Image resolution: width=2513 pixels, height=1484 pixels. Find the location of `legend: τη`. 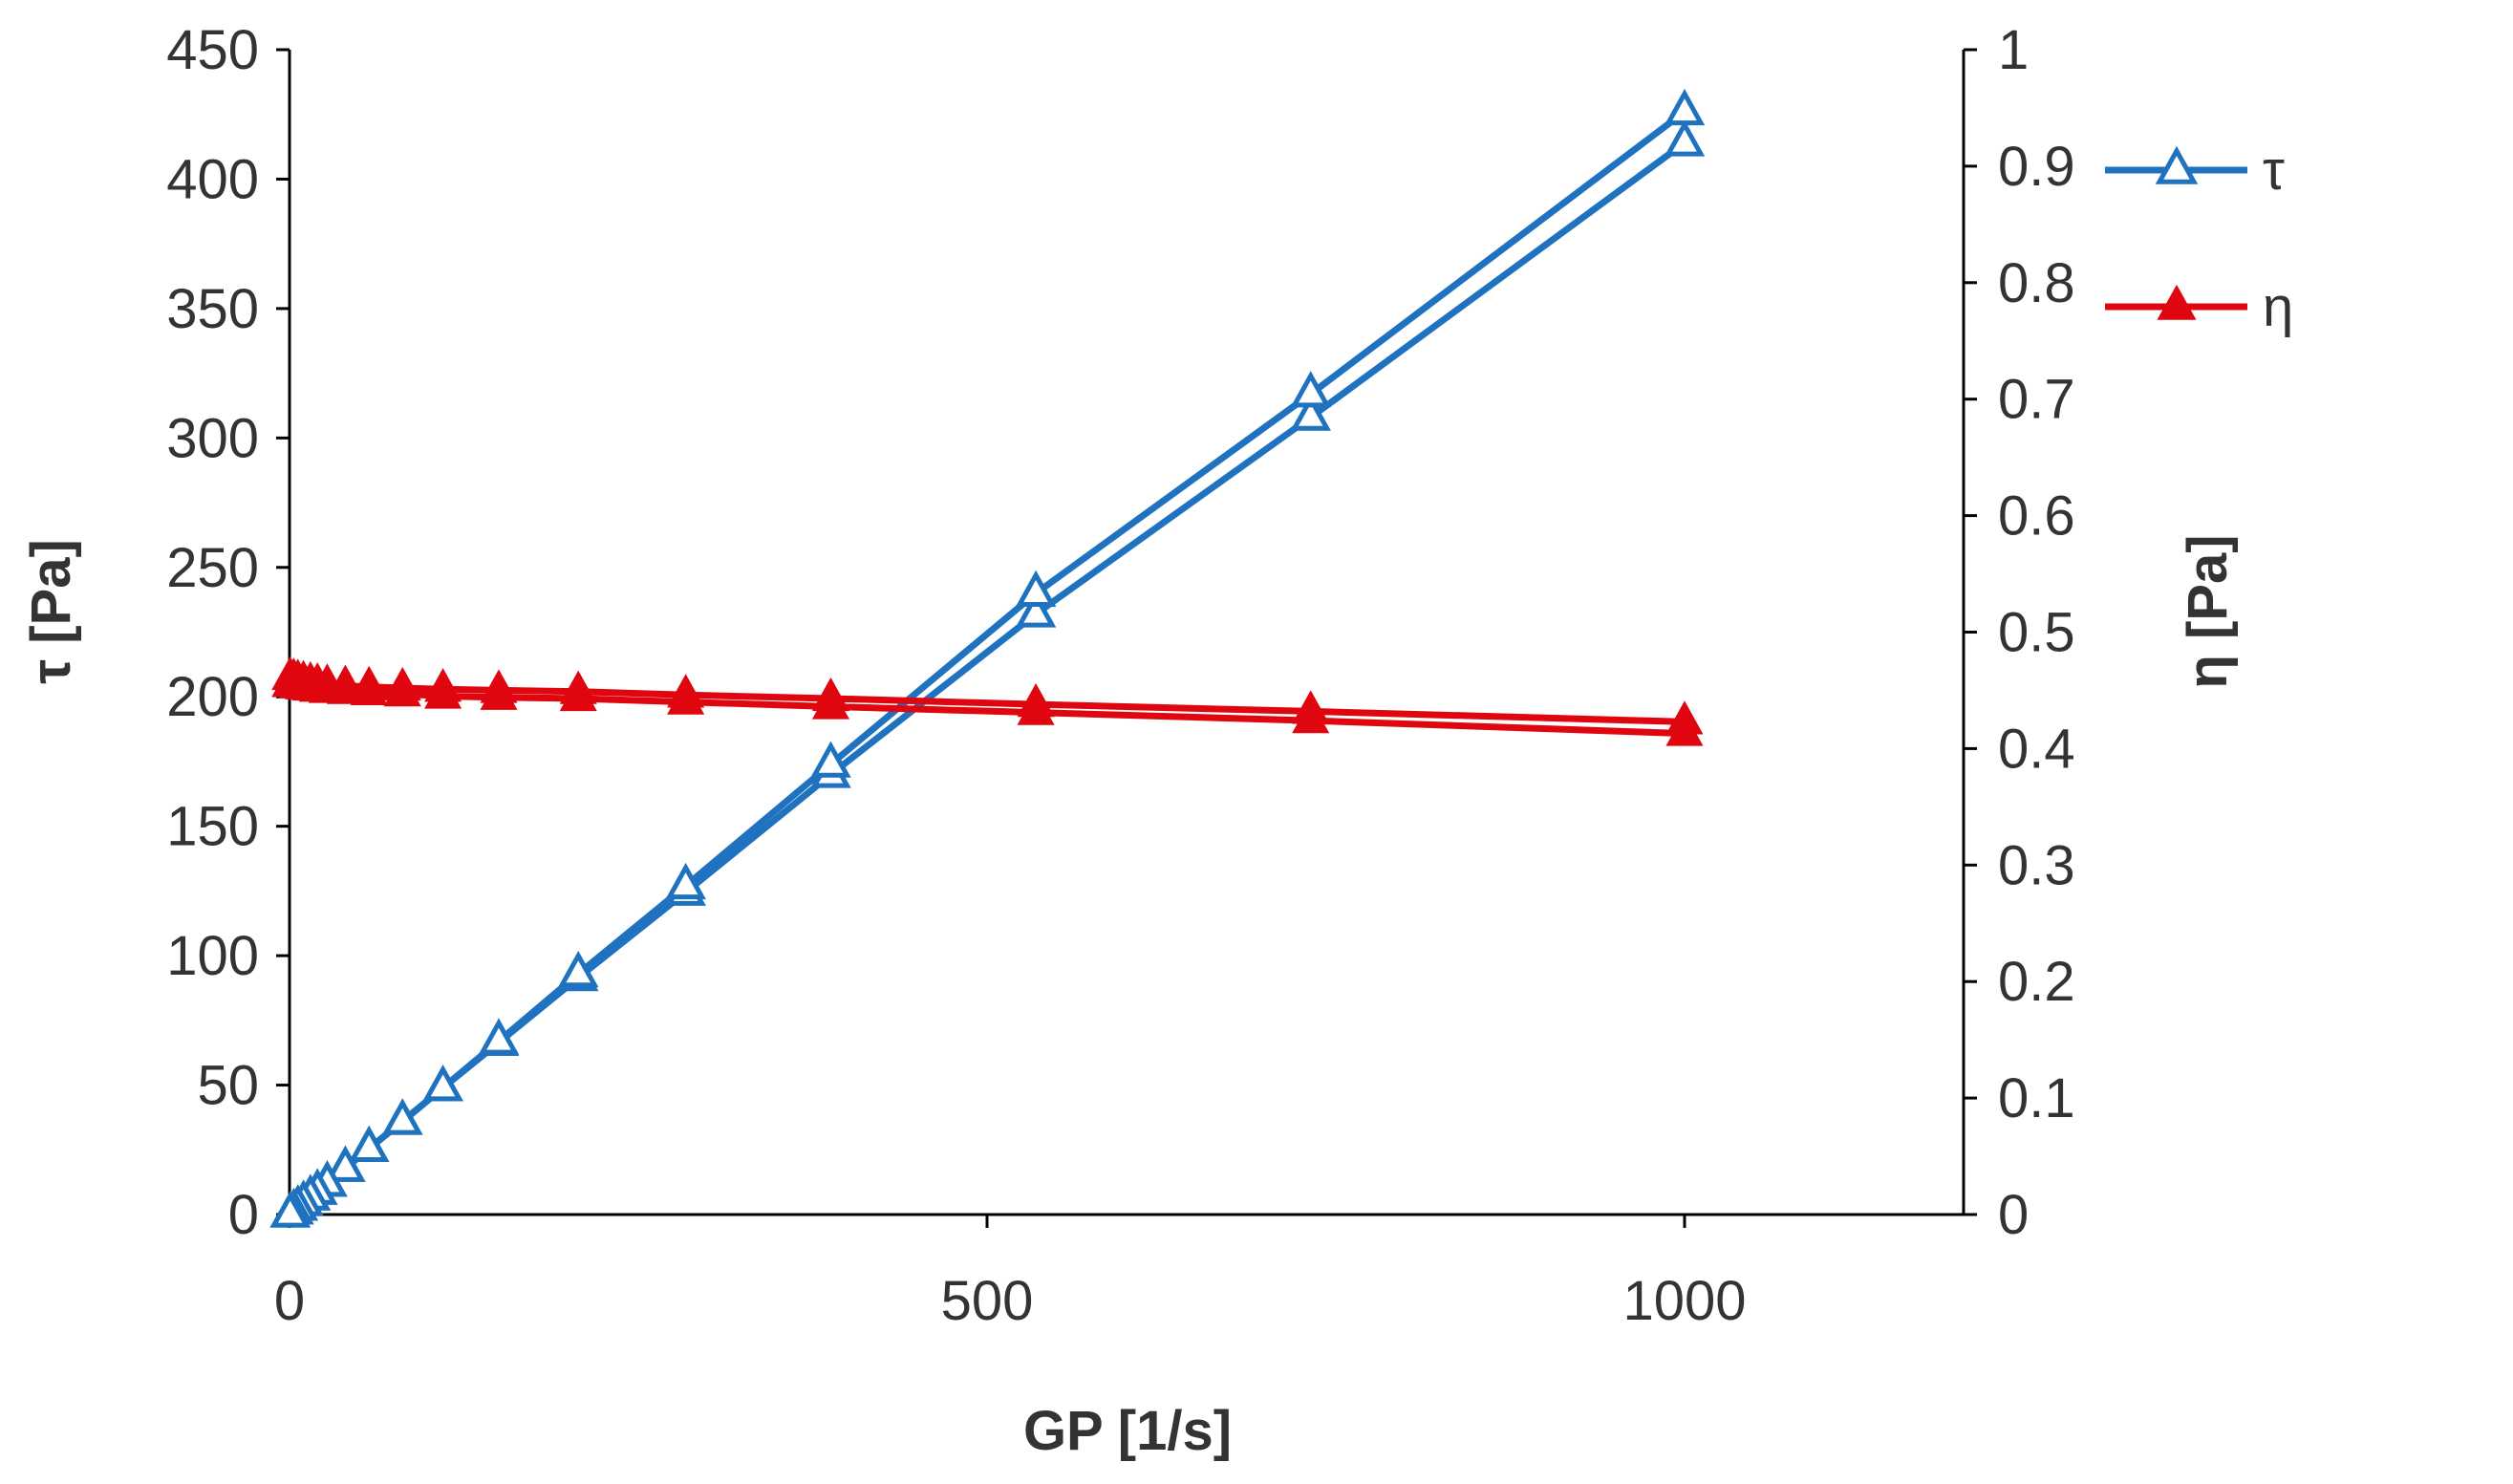

legend: τη is located at coordinates (2199, 239).